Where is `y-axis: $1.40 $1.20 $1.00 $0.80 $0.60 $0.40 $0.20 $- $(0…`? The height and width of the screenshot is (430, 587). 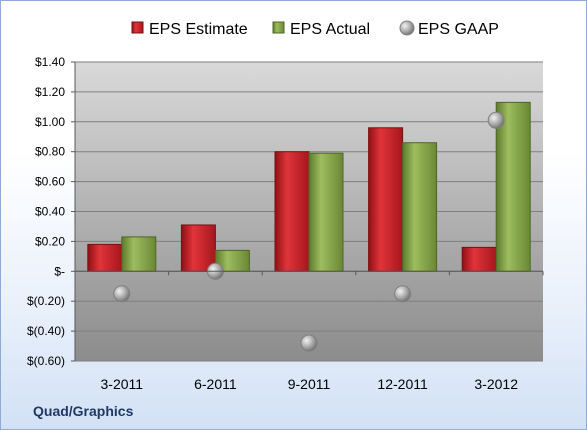 y-axis: $1.40 $1.20 $1.00 $0.80 $0.60 $0.40 $0.20 $- $(0… is located at coordinates (51, 211).